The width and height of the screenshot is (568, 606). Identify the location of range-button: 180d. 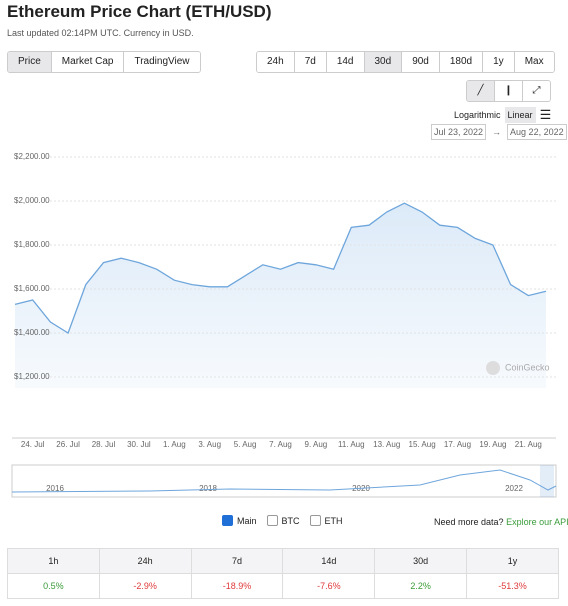
(461, 62).